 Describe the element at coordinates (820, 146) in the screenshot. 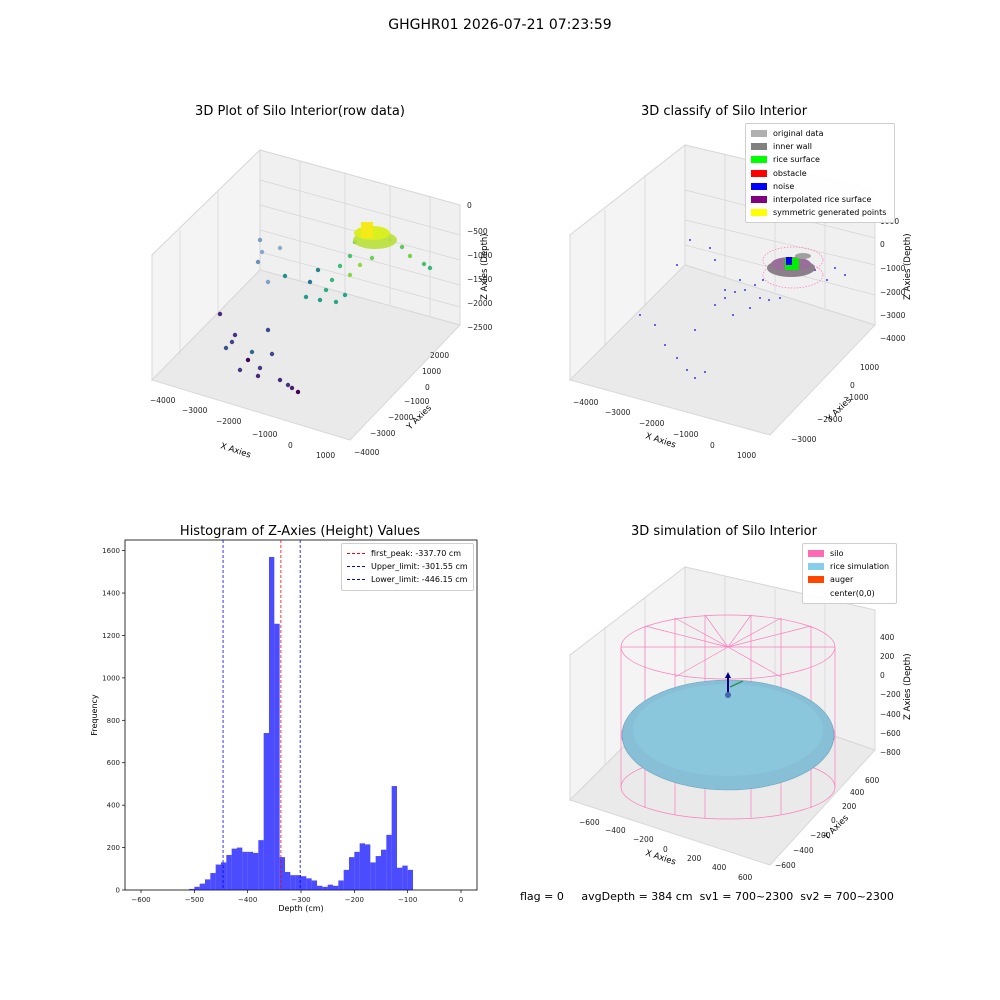

I see `legend-item: inner wall` at that location.